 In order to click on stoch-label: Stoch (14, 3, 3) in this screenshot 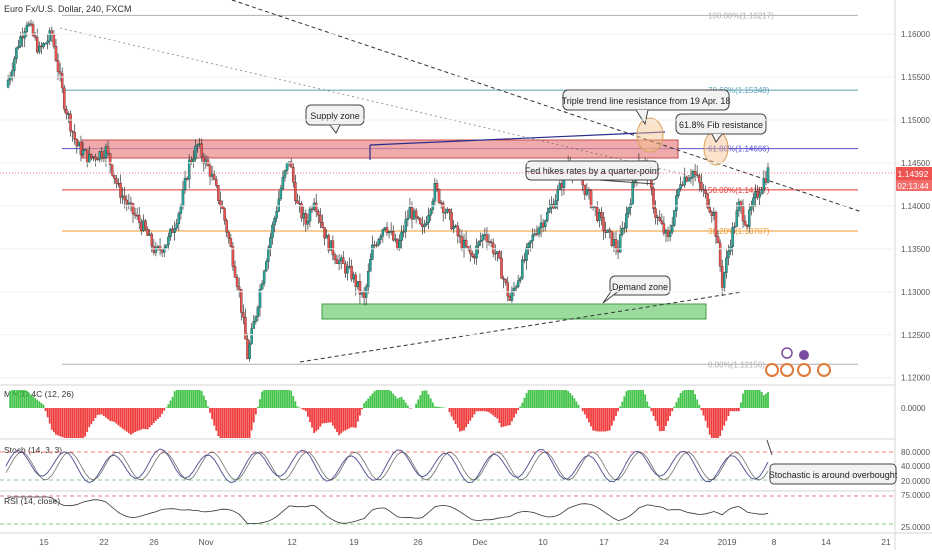, I will do `click(33, 450)`.